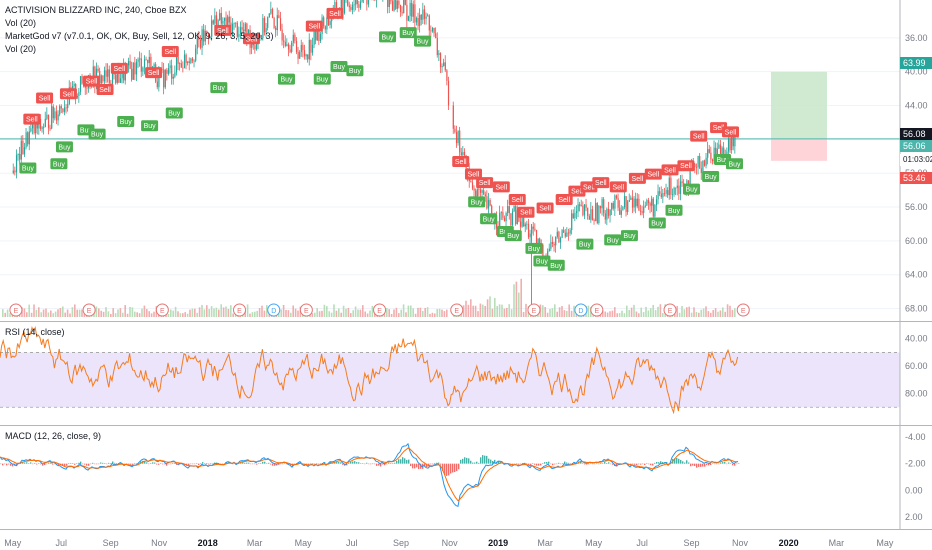 The width and height of the screenshot is (932, 550). I want to click on event-label: E, so click(534, 311).